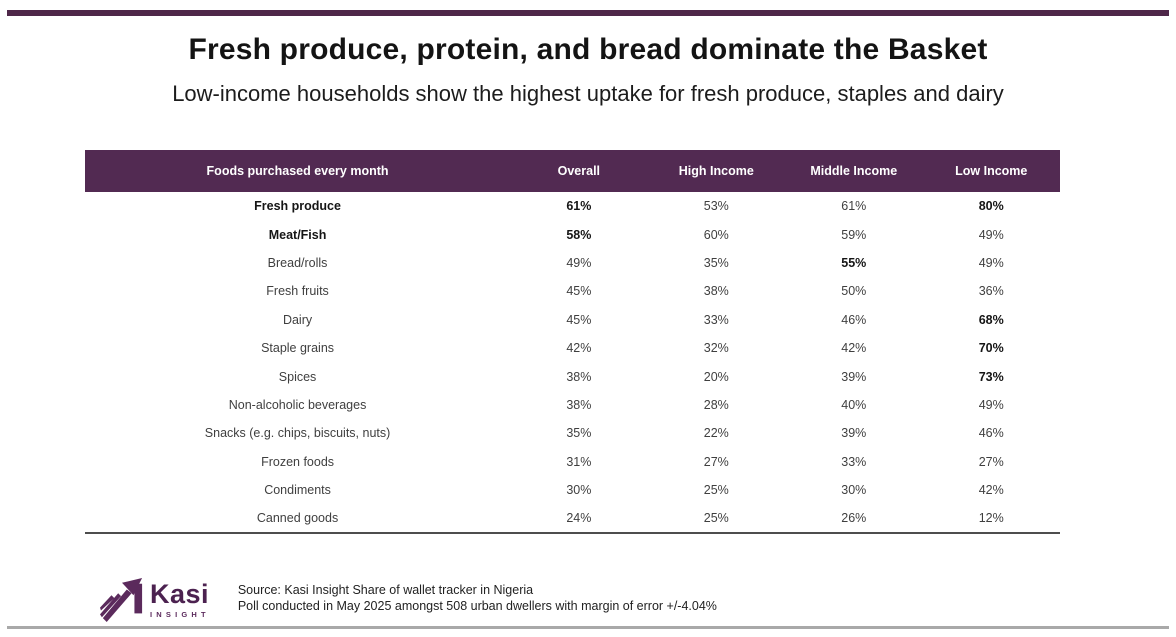 This screenshot has width=1176, height=637. Describe the element at coordinates (298, 519) in the screenshot. I see `food-label: Canned goods` at that location.